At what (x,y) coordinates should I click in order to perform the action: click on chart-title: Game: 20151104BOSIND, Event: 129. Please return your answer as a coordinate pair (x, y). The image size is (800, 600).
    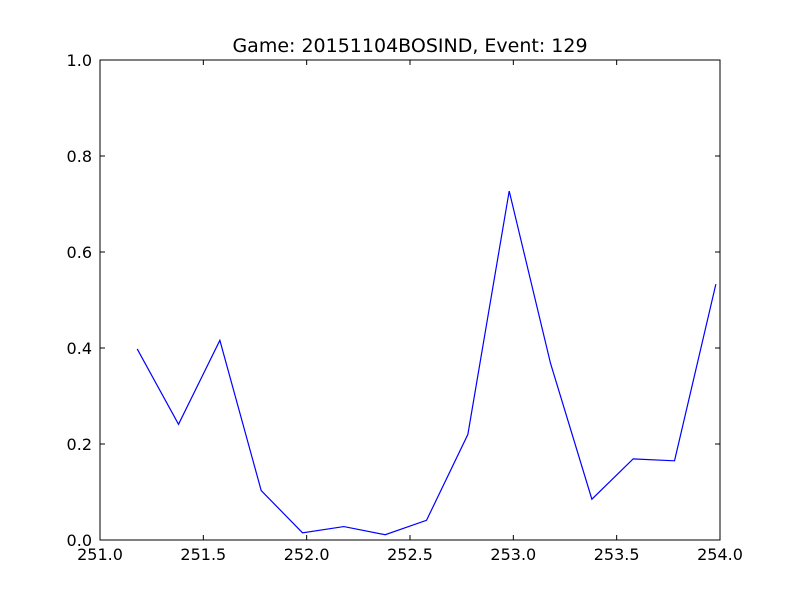
    Looking at the image, I should click on (409, 46).